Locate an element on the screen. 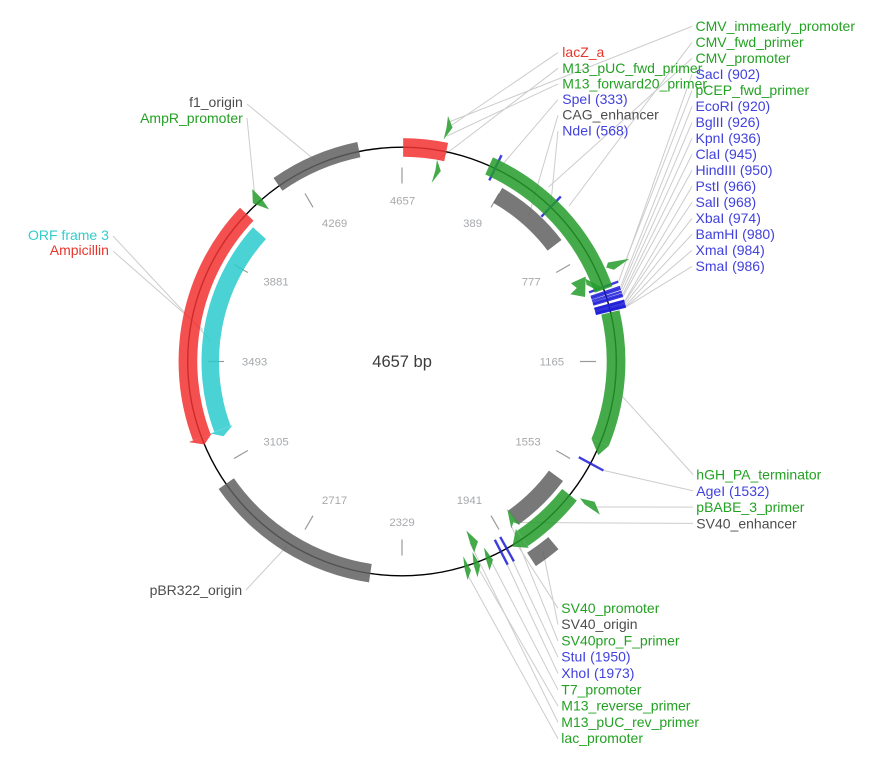 The image size is (877, 757). svg-text: BglII (926) is located at coordinates (728, 122).